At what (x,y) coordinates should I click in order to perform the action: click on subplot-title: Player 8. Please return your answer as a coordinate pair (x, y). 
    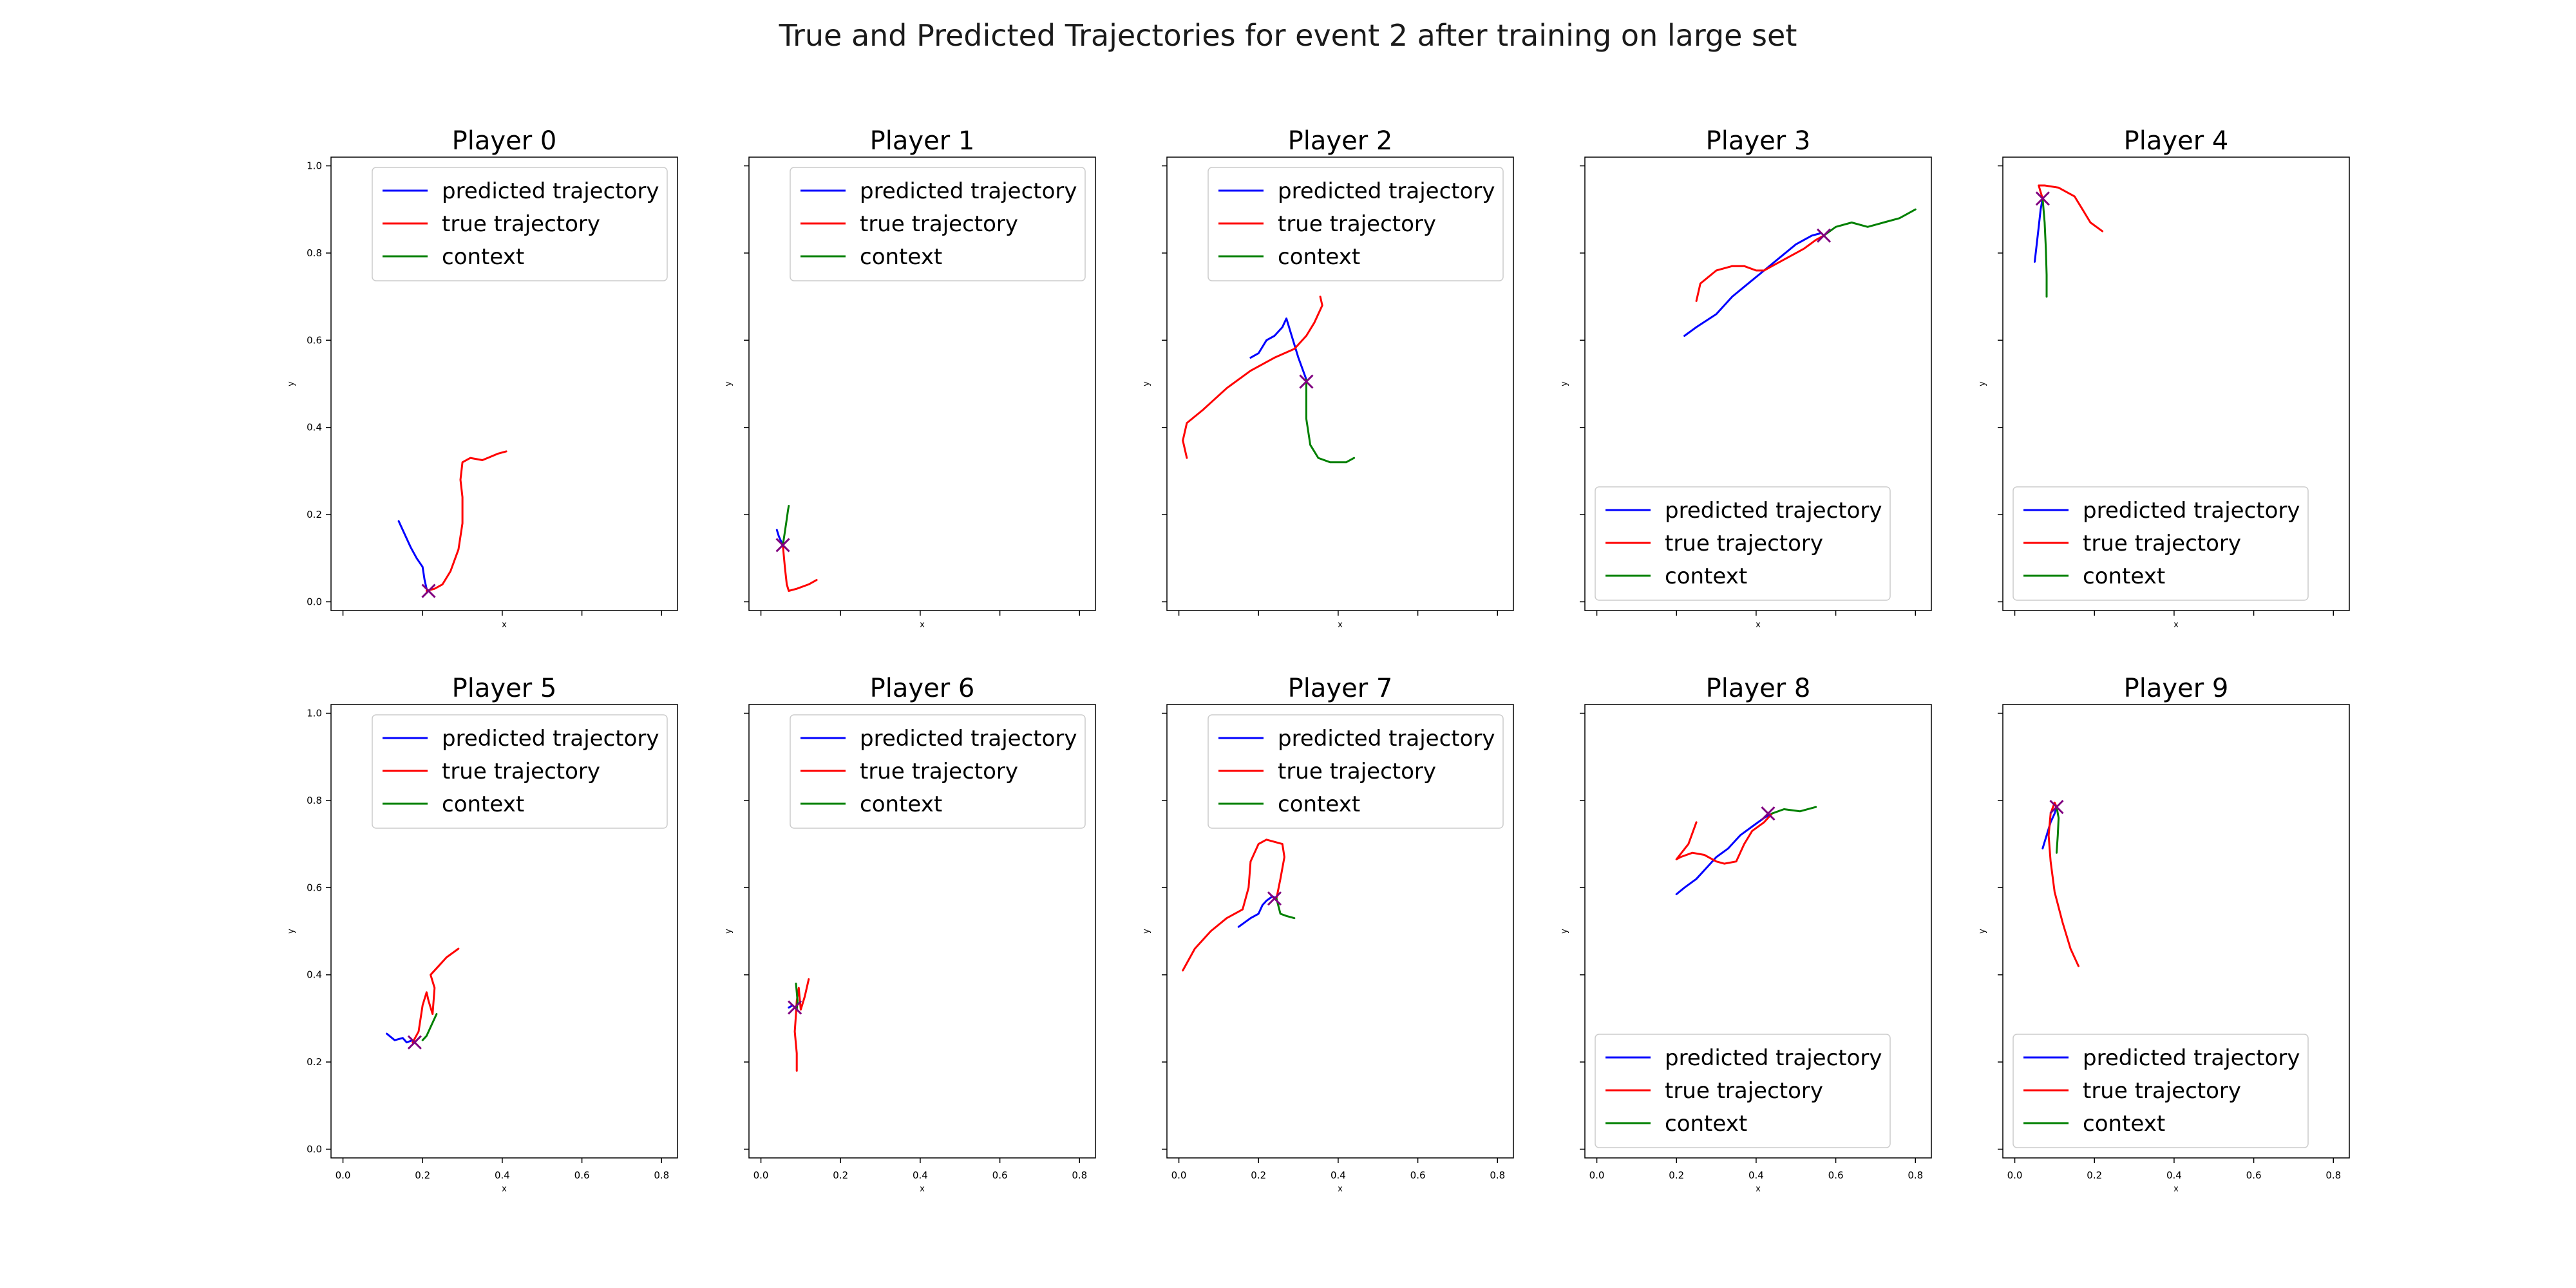
    Looking at the image, I should click on (1758, 688).